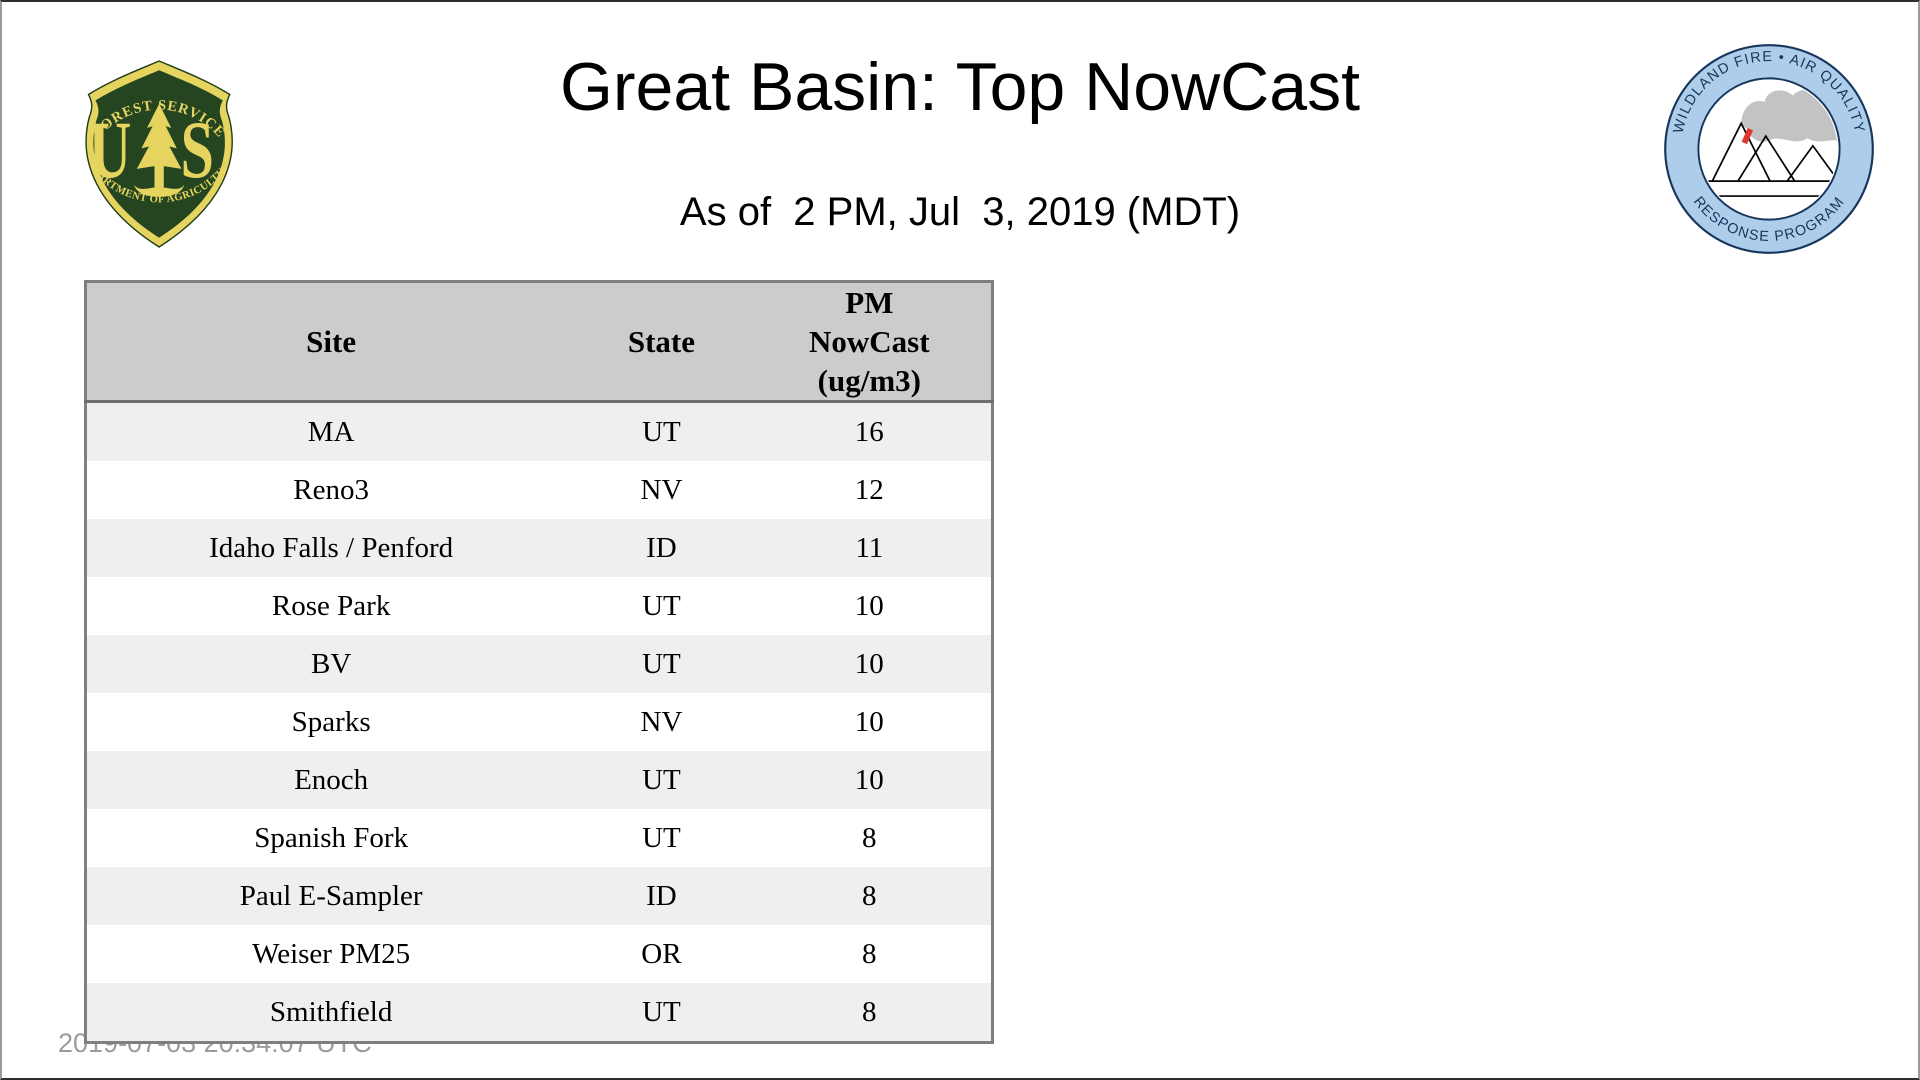  I want to click on column-header-pm-nowcast: PM NowCast (ug/m3), so click(870, 342).